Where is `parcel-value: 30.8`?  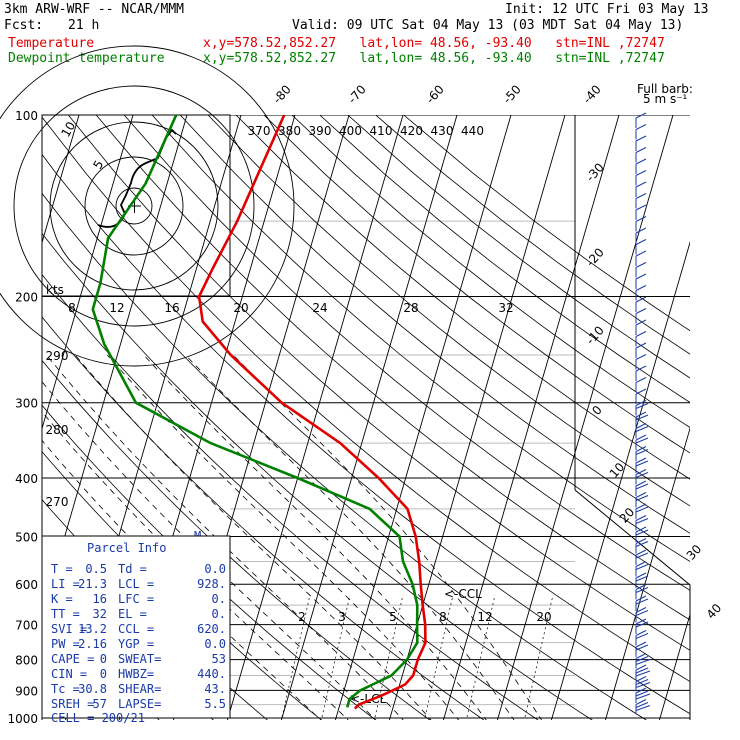 parcel-value: 30.8 is located at coordinates (92, 689).